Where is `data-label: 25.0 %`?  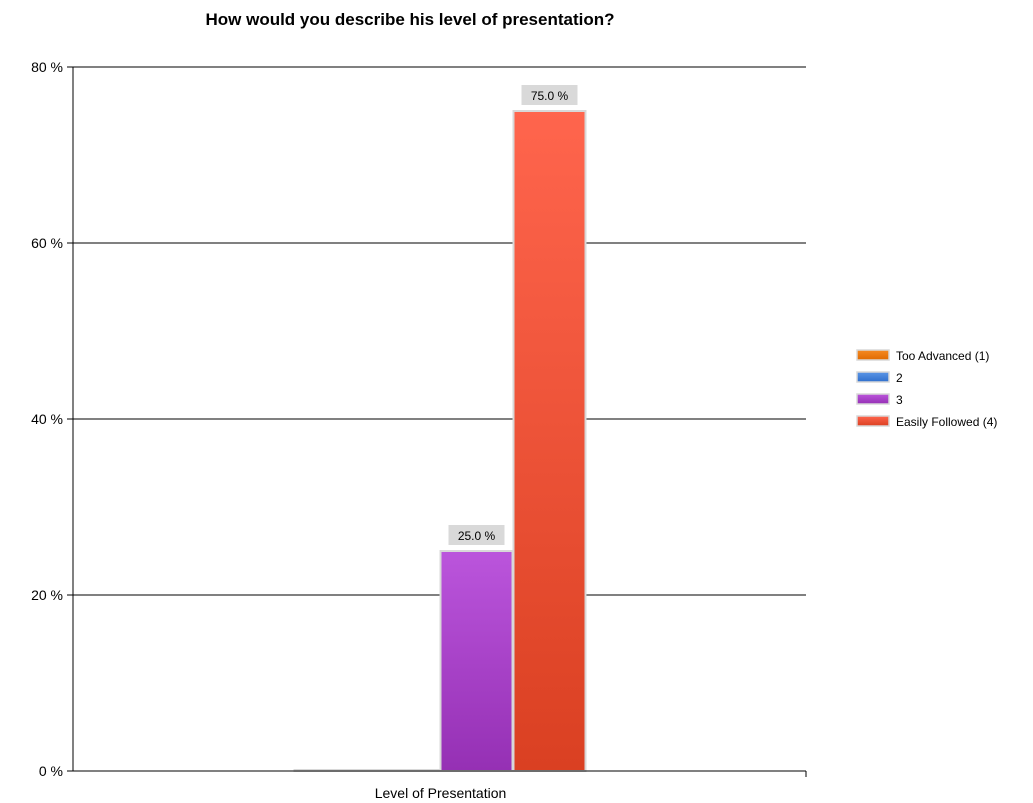 data-label: 25.0 % is located at coordinates (477, 536).